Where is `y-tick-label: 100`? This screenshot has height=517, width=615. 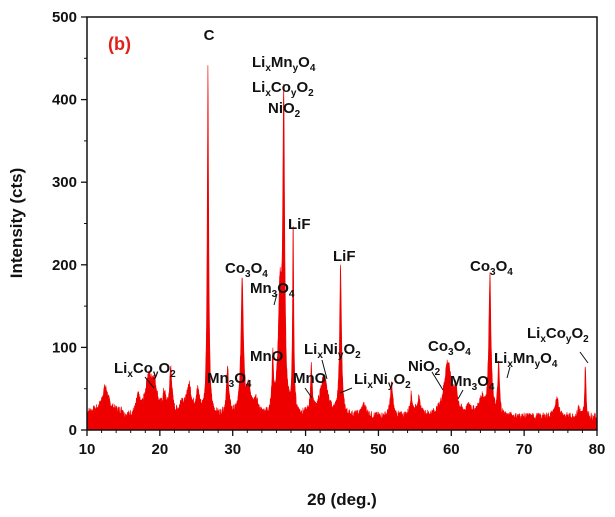
y-tick-label: 100 is located at coordinates (64, 347).